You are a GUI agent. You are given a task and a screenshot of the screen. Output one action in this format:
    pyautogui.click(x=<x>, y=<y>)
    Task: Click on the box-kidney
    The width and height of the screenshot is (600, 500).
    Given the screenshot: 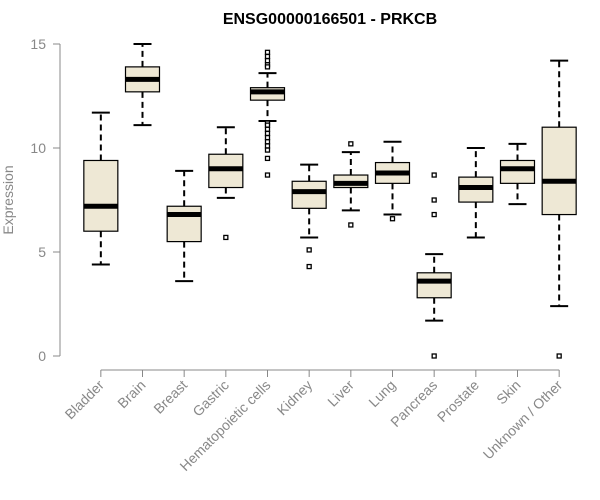 What is the action you would take?
    pyautogui.click(x=309, y=216)
    